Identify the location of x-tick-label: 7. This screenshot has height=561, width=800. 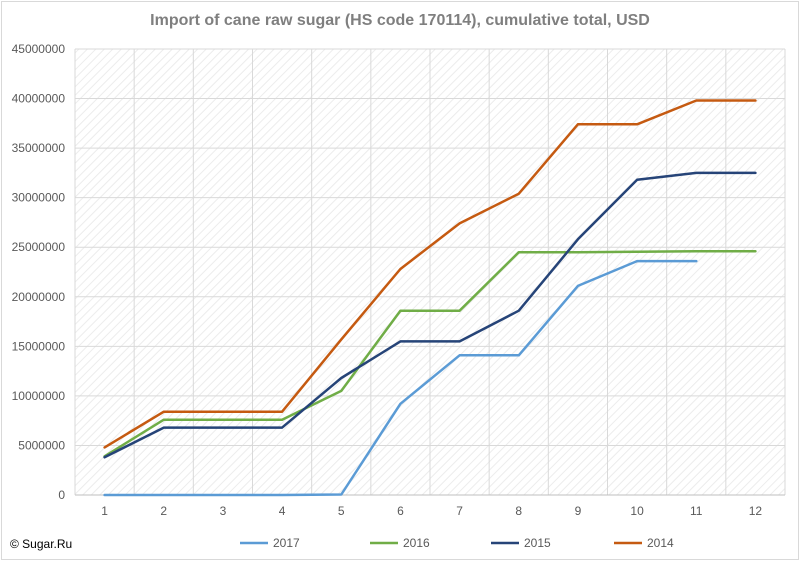
(459, 511).